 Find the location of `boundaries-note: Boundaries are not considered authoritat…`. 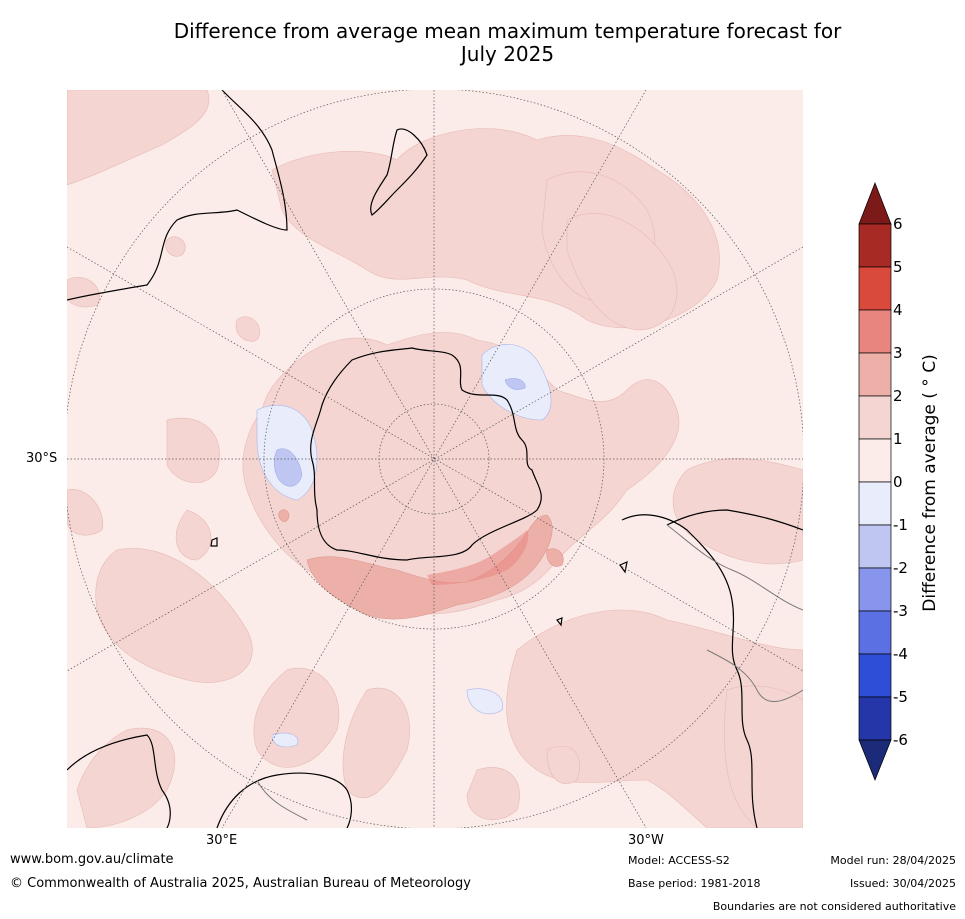

boundaries-note: Boundaries are not considered authoritat… is located at coordinates (834, 906).